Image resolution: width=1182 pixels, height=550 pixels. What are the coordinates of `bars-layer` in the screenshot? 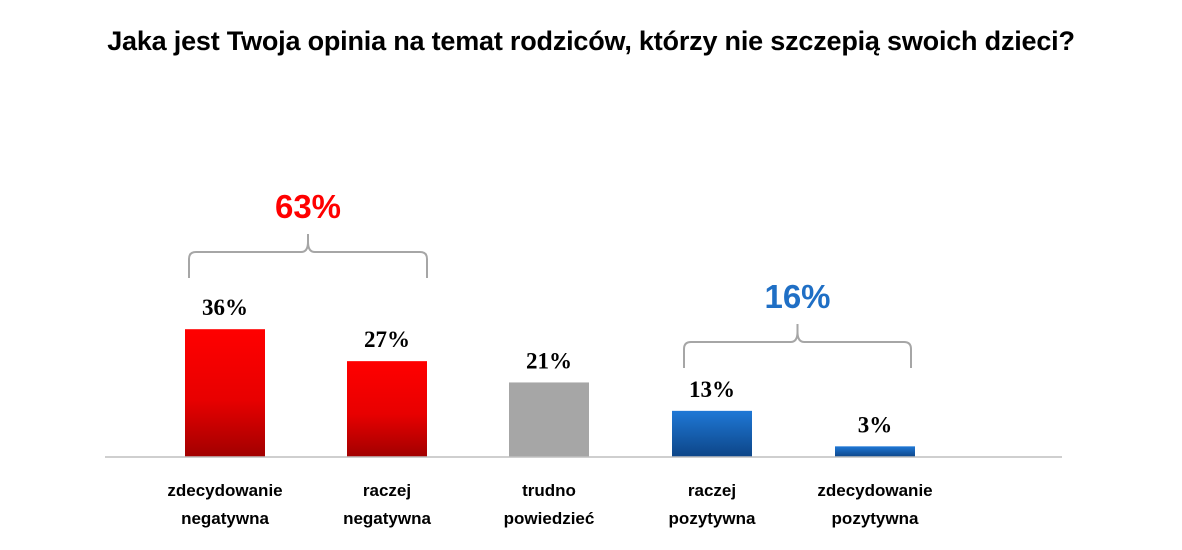 It's located at (550, 393).